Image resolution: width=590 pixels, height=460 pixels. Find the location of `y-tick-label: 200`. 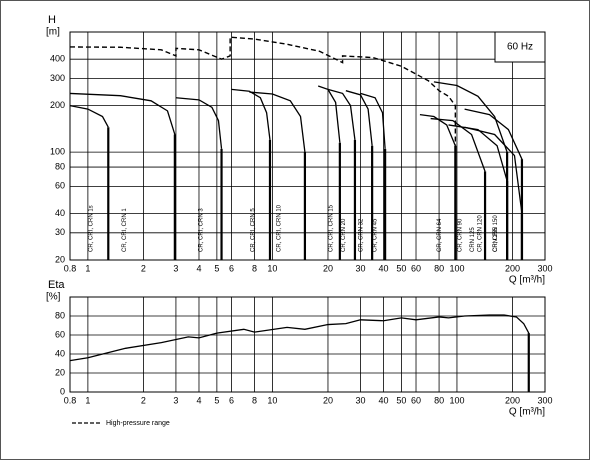

y-tick-label: 200 is located at coordinates (57, 105).